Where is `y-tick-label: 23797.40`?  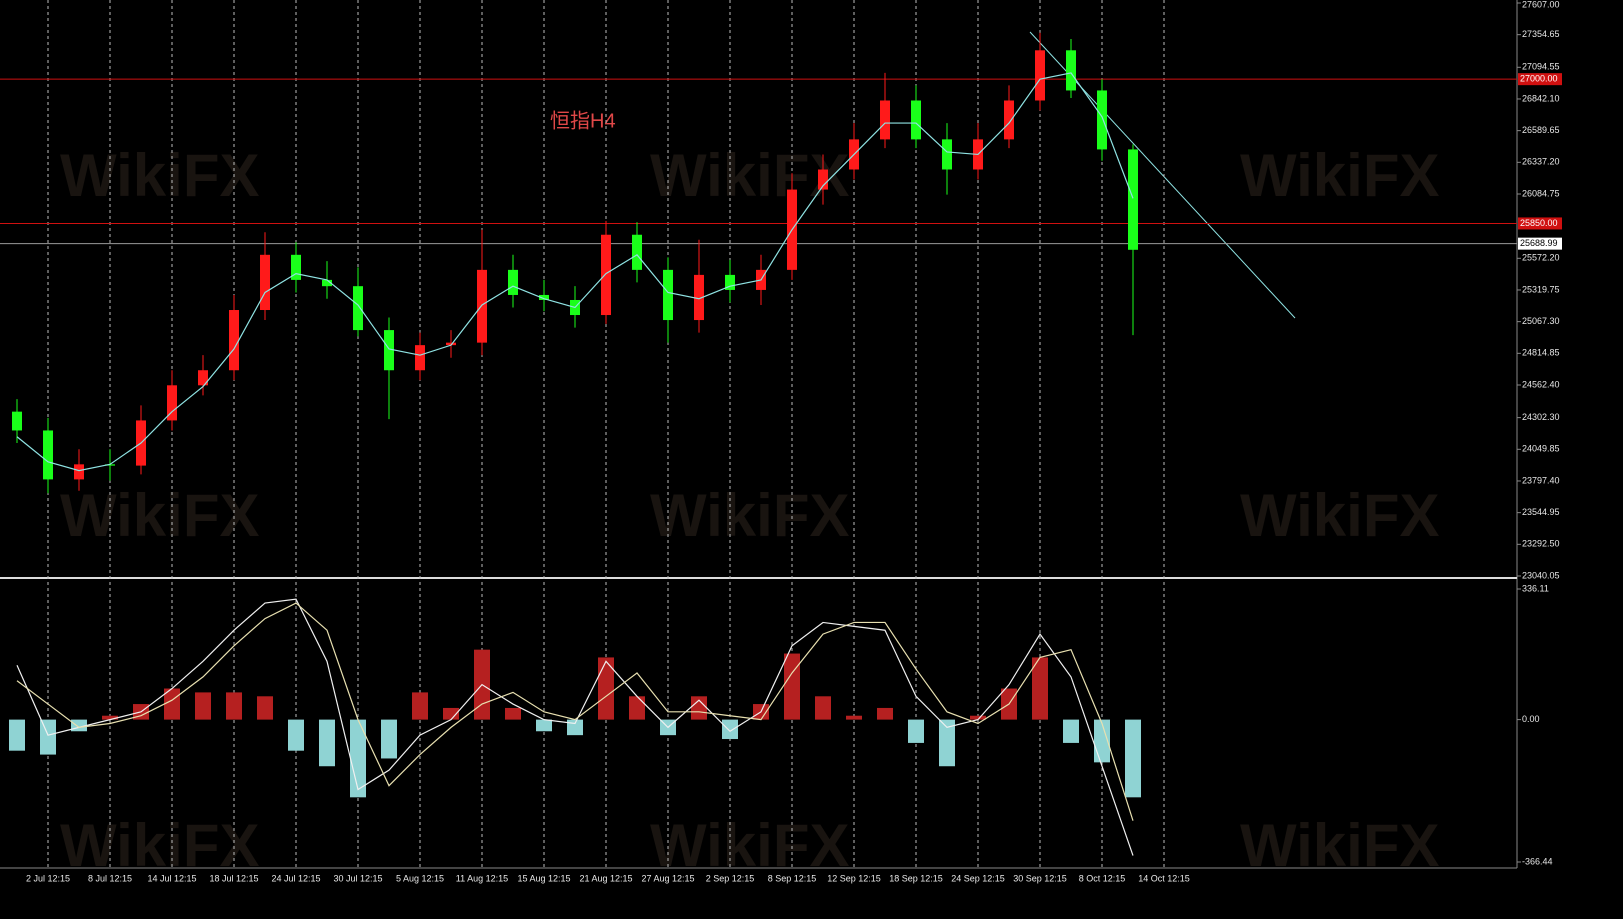
y-tick-label: 23797.40 is located at coordinates (1541, 480).